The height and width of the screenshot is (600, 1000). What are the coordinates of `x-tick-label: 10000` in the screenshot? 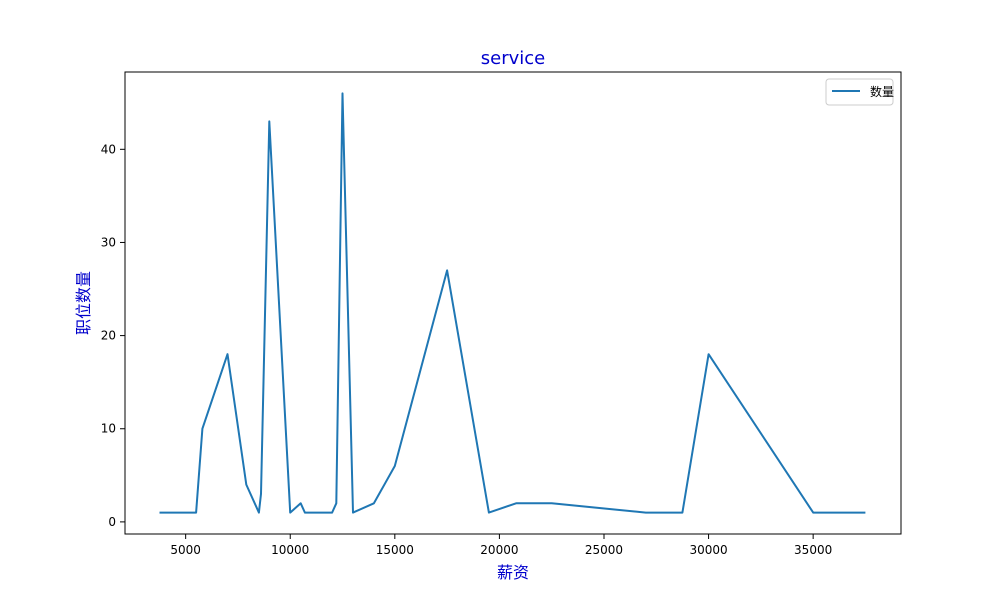 It's located at (290, 550).